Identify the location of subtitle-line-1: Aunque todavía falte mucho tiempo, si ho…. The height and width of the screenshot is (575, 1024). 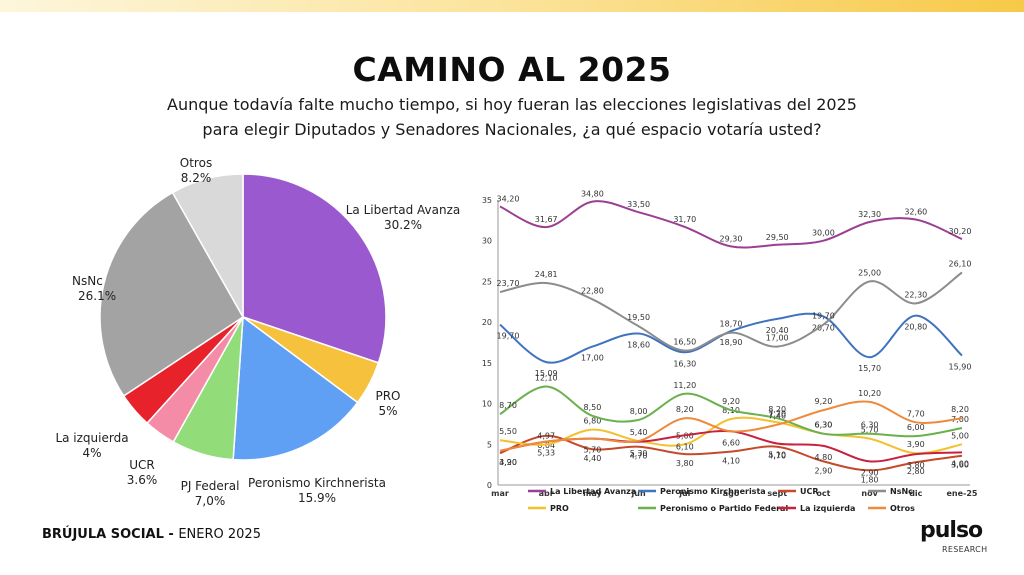
(512, 104).